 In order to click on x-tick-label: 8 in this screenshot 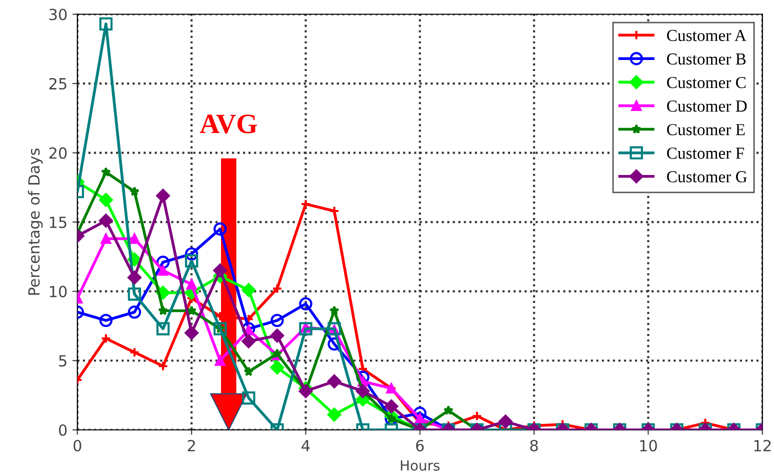, I will do `click(534, 446)`.